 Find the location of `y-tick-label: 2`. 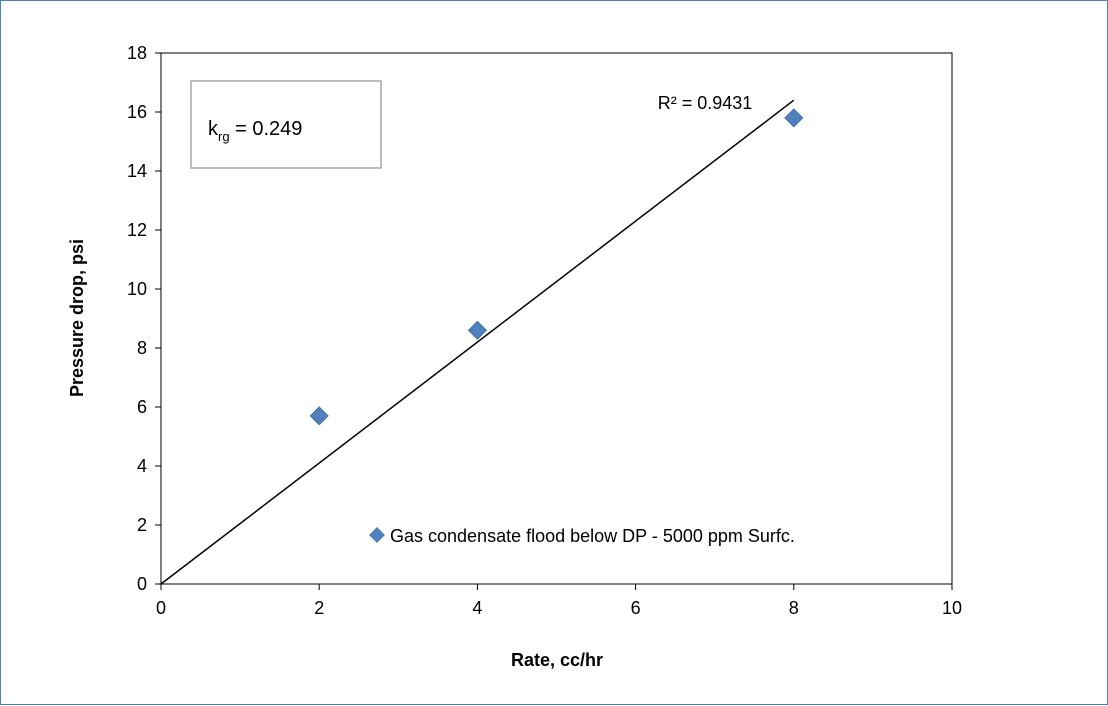

y-tick-label: 2 is located at coordinates (142, 525).